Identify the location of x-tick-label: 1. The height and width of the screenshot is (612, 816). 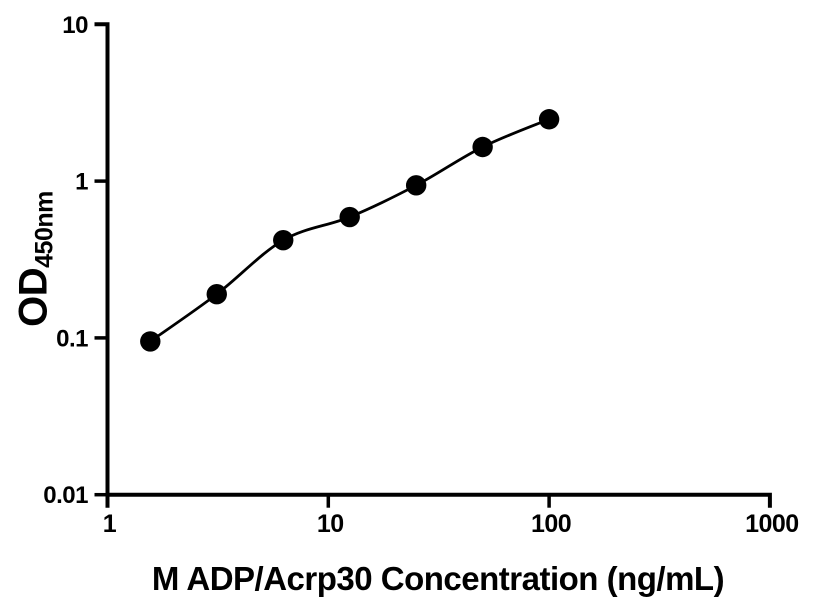
(110, 524).